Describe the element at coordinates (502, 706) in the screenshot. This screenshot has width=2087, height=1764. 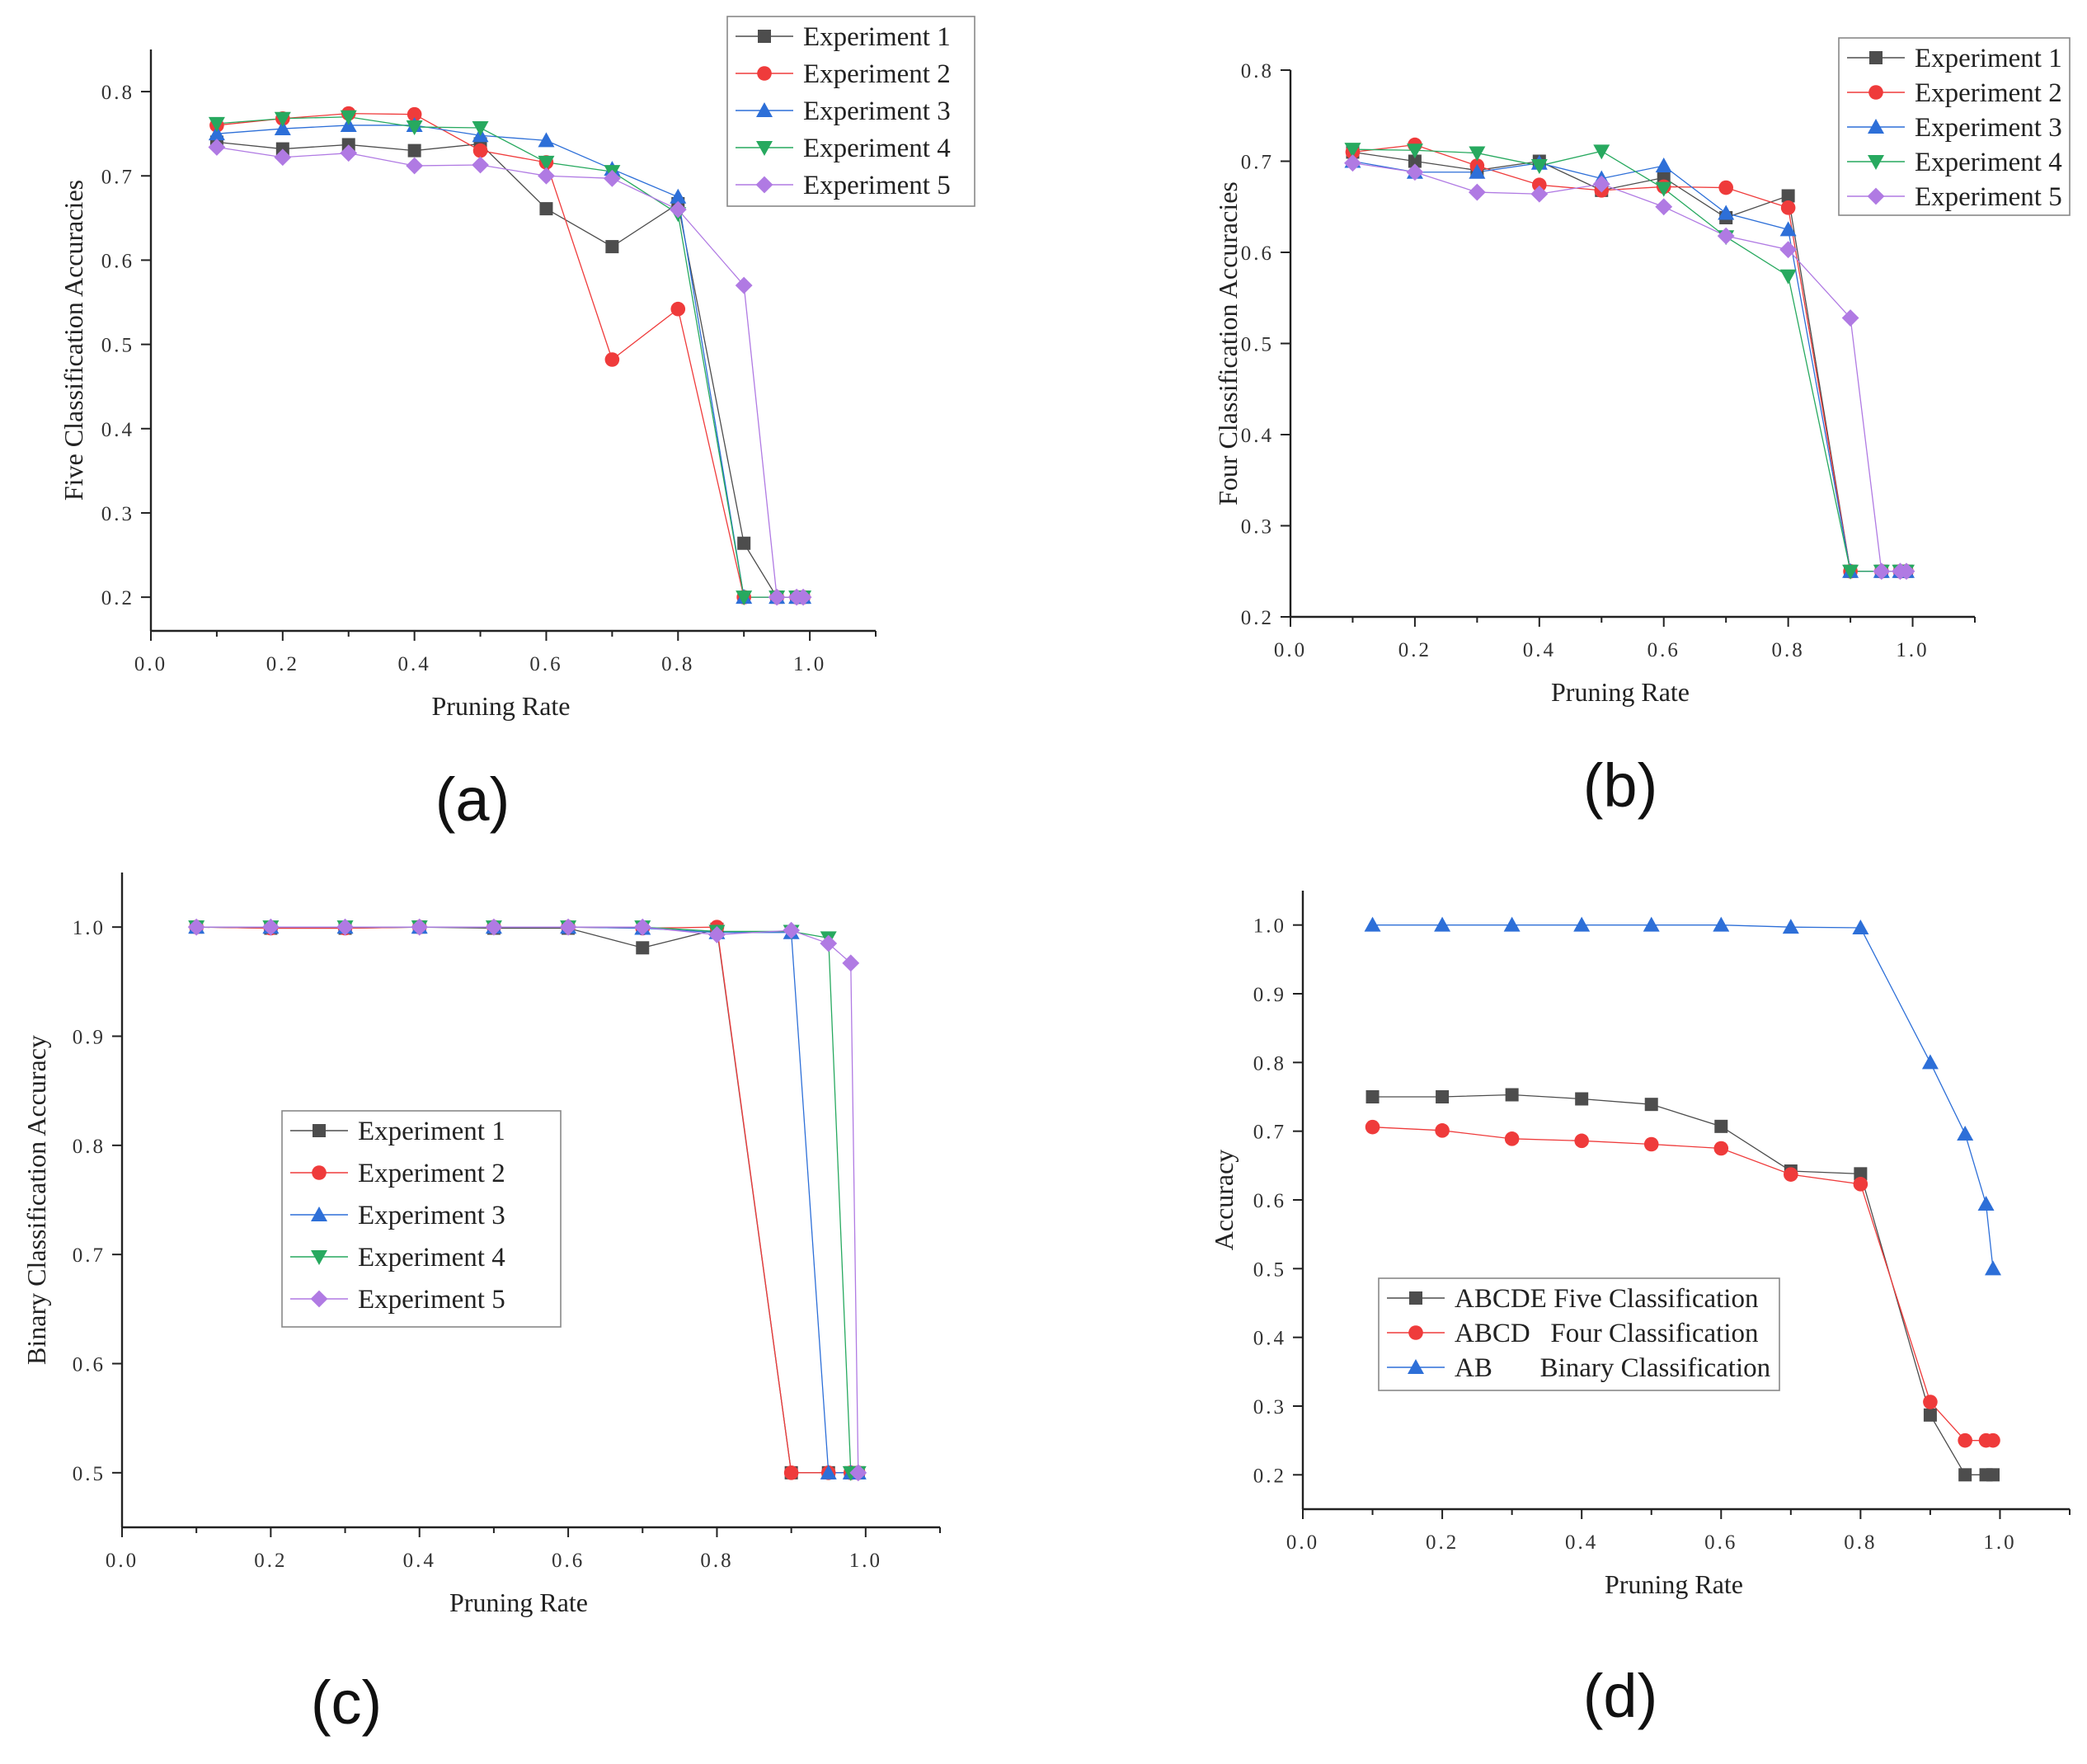
I see `x-axis-label: Pruning Rate` at that location.